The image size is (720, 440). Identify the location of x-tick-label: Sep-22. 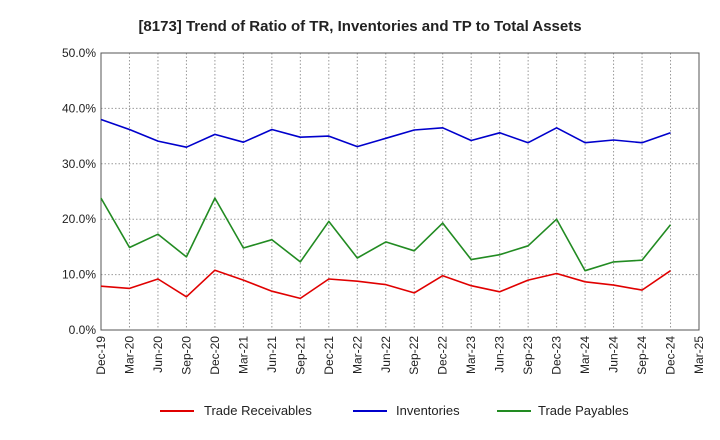
(414, 355).